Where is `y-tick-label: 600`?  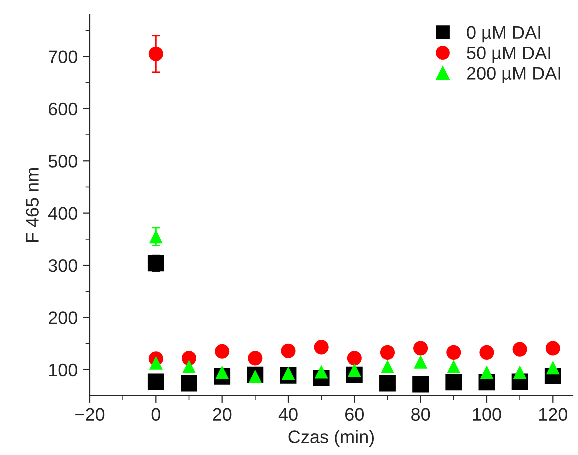
y-tick-label: 600 is located at coordinates (63, 109).